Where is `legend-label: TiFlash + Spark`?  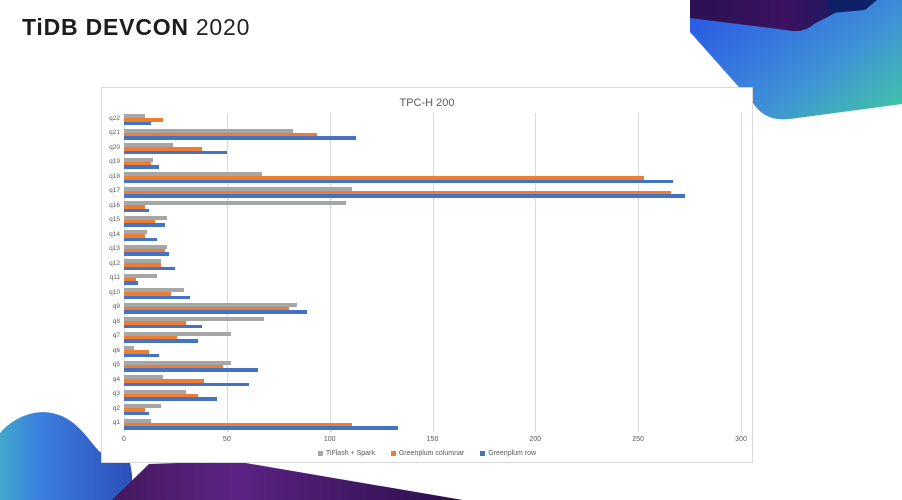 legend-label: TiFlash + Spark is located at coordinates (350, 453).